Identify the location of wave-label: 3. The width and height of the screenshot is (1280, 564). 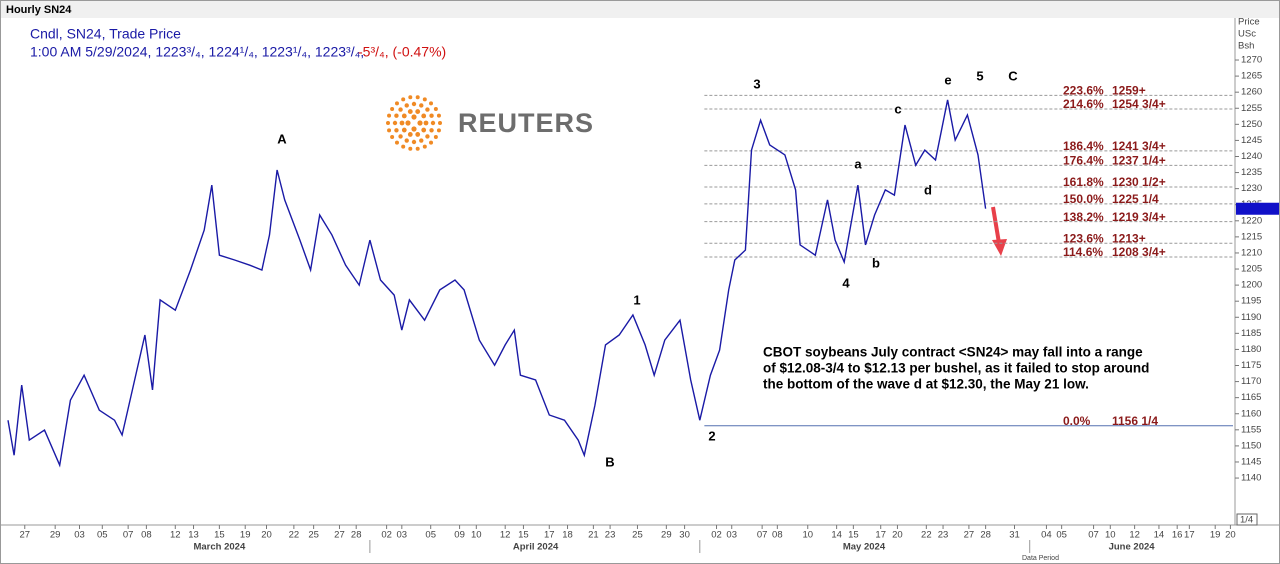
(756, 83).